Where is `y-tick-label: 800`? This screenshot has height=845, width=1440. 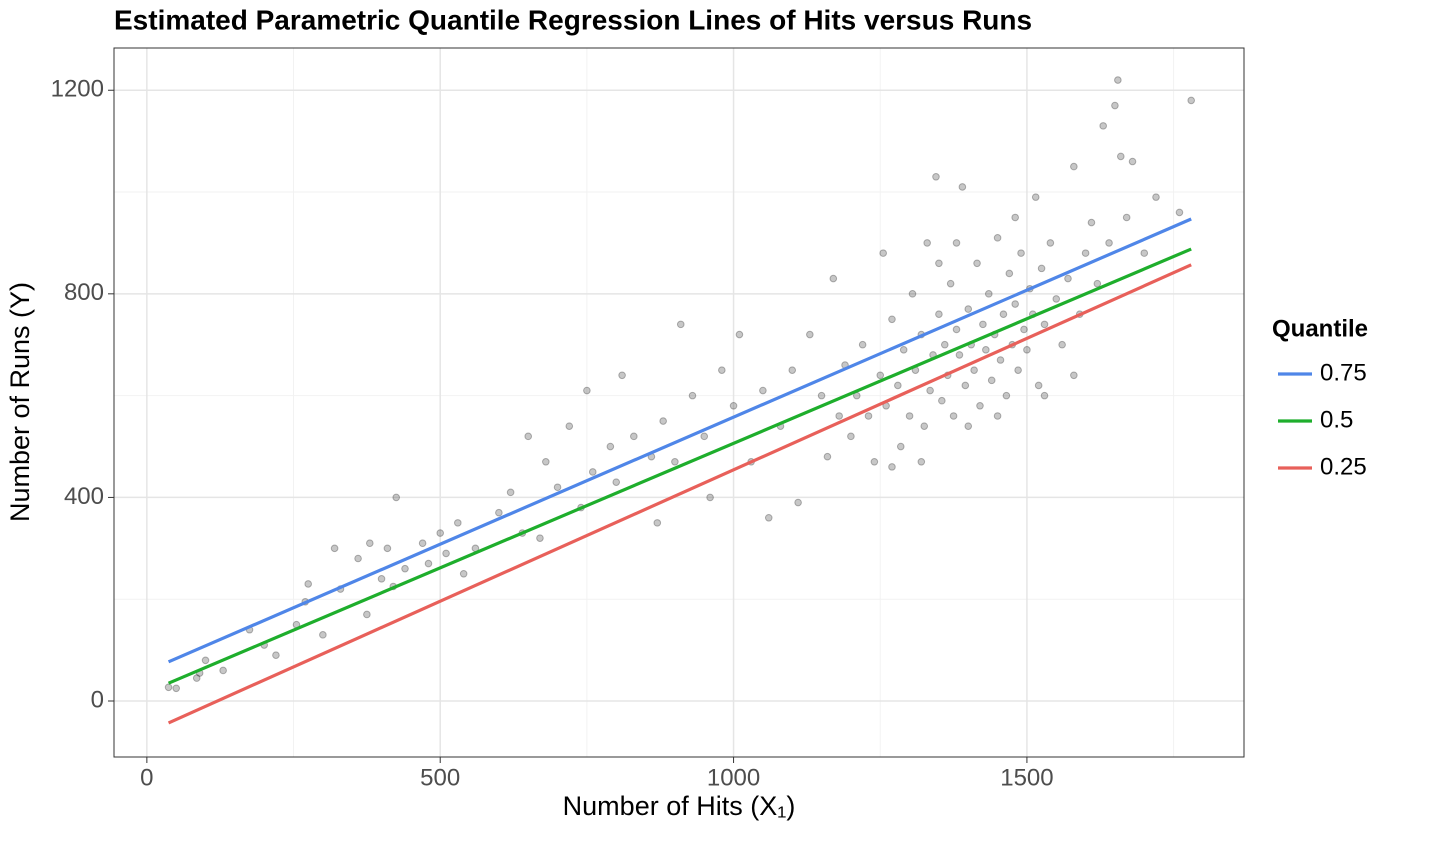 y-tick-label: 800 is located at coordinates (84, 292).